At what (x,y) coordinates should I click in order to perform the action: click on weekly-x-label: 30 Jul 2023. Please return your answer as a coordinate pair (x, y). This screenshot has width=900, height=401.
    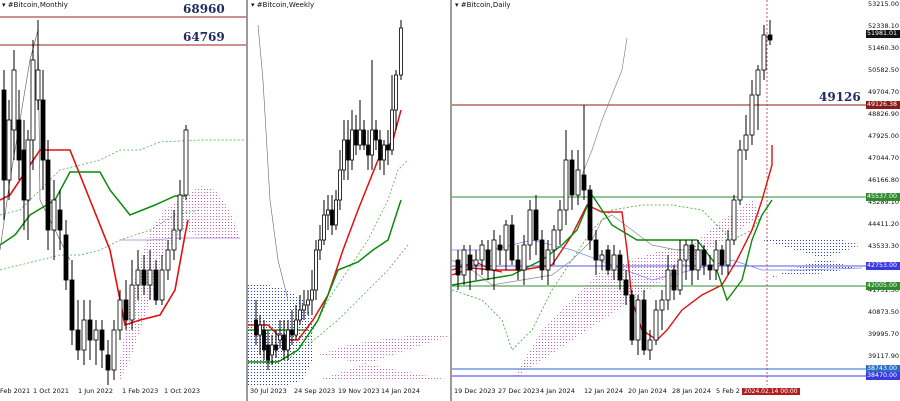
    Looking at the image, I should click on (268, 391).